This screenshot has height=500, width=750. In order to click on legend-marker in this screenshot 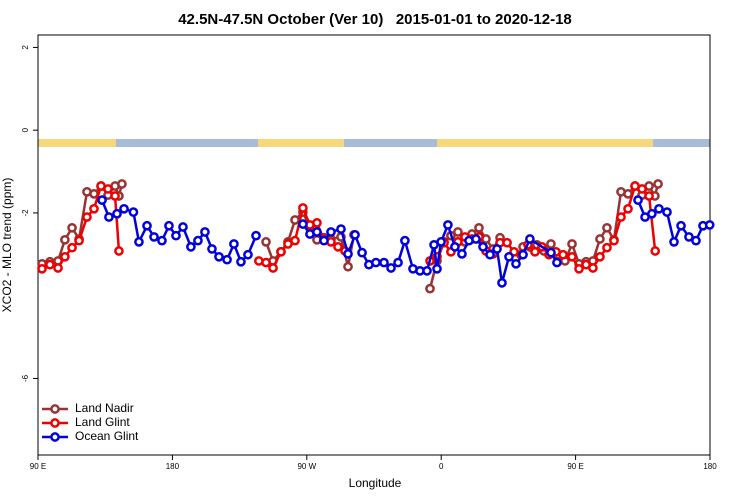, I will do `click(55, 423)`.